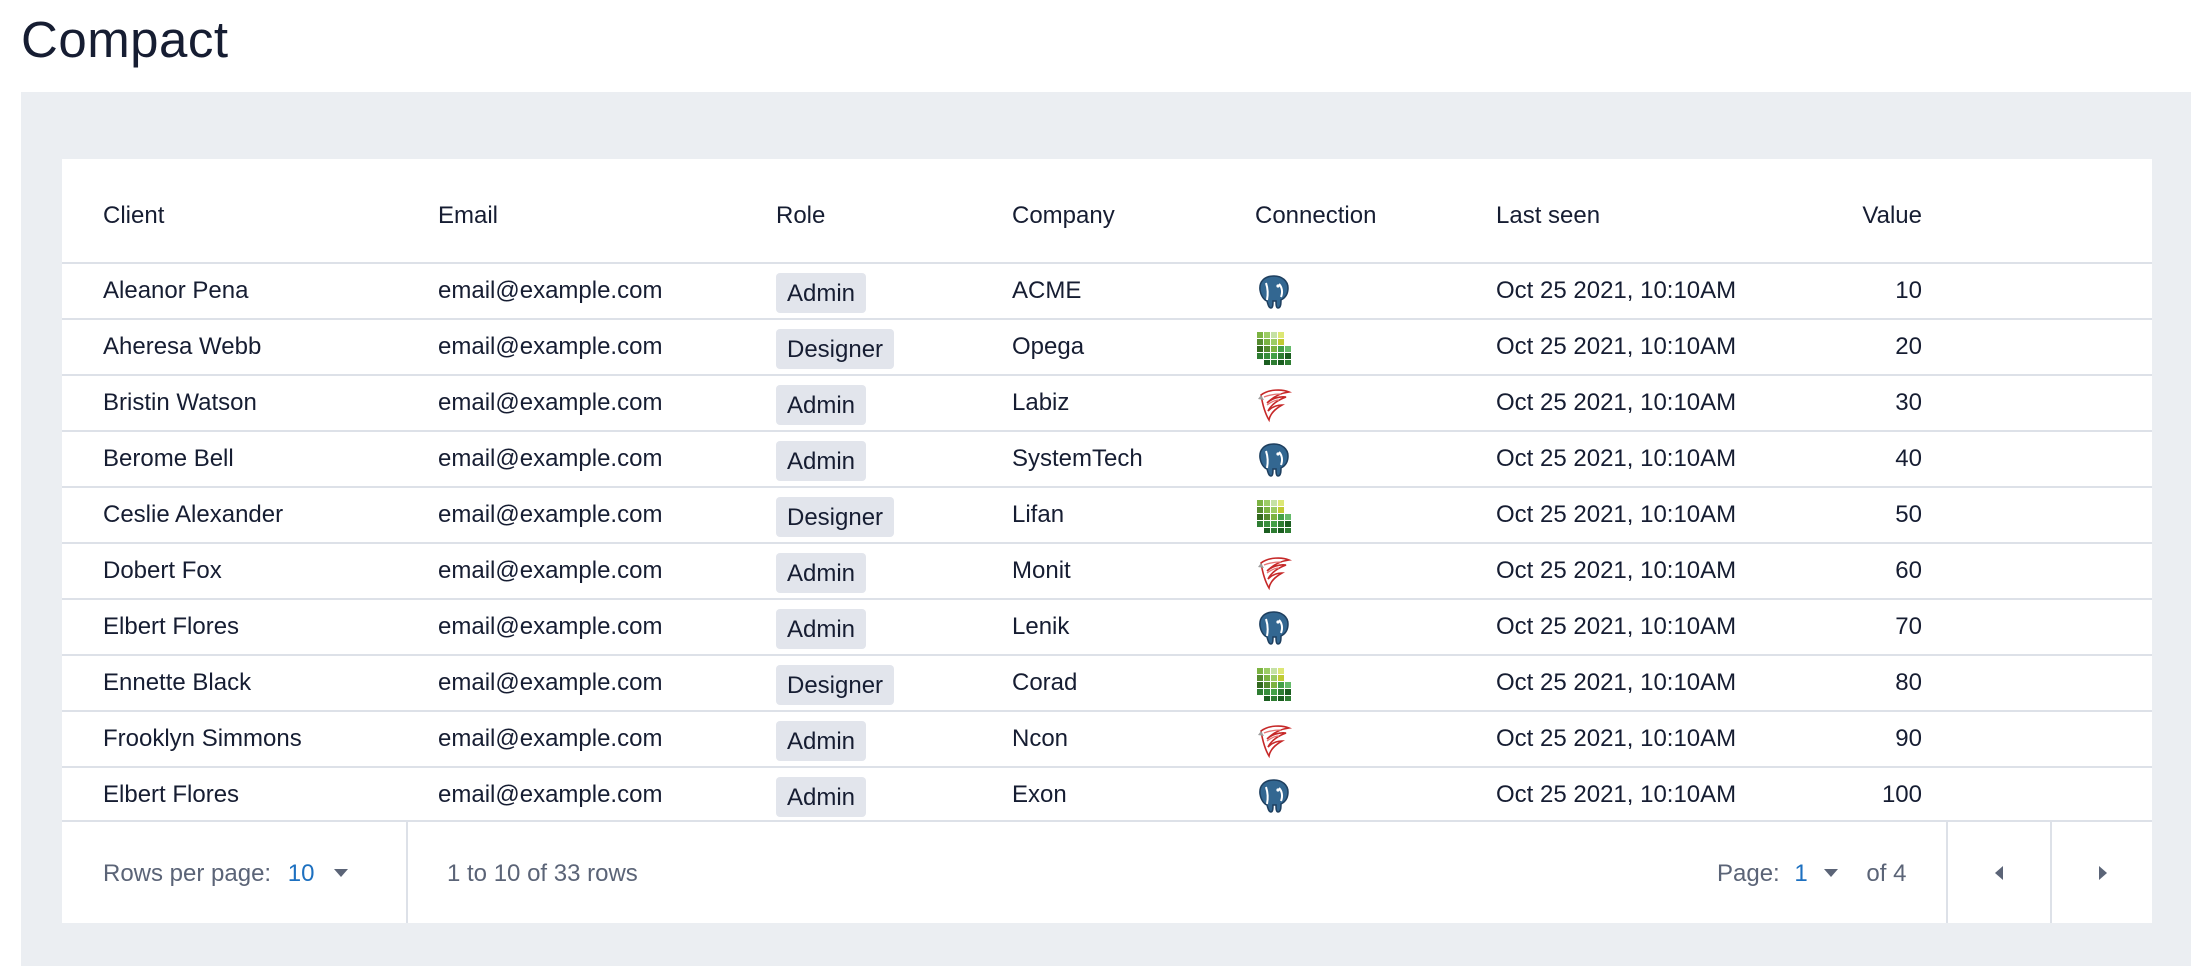  Describe the element at coordinates (187, 873) in the screenshot. I see `rows-per-page-label: Rows per page:` at that location.